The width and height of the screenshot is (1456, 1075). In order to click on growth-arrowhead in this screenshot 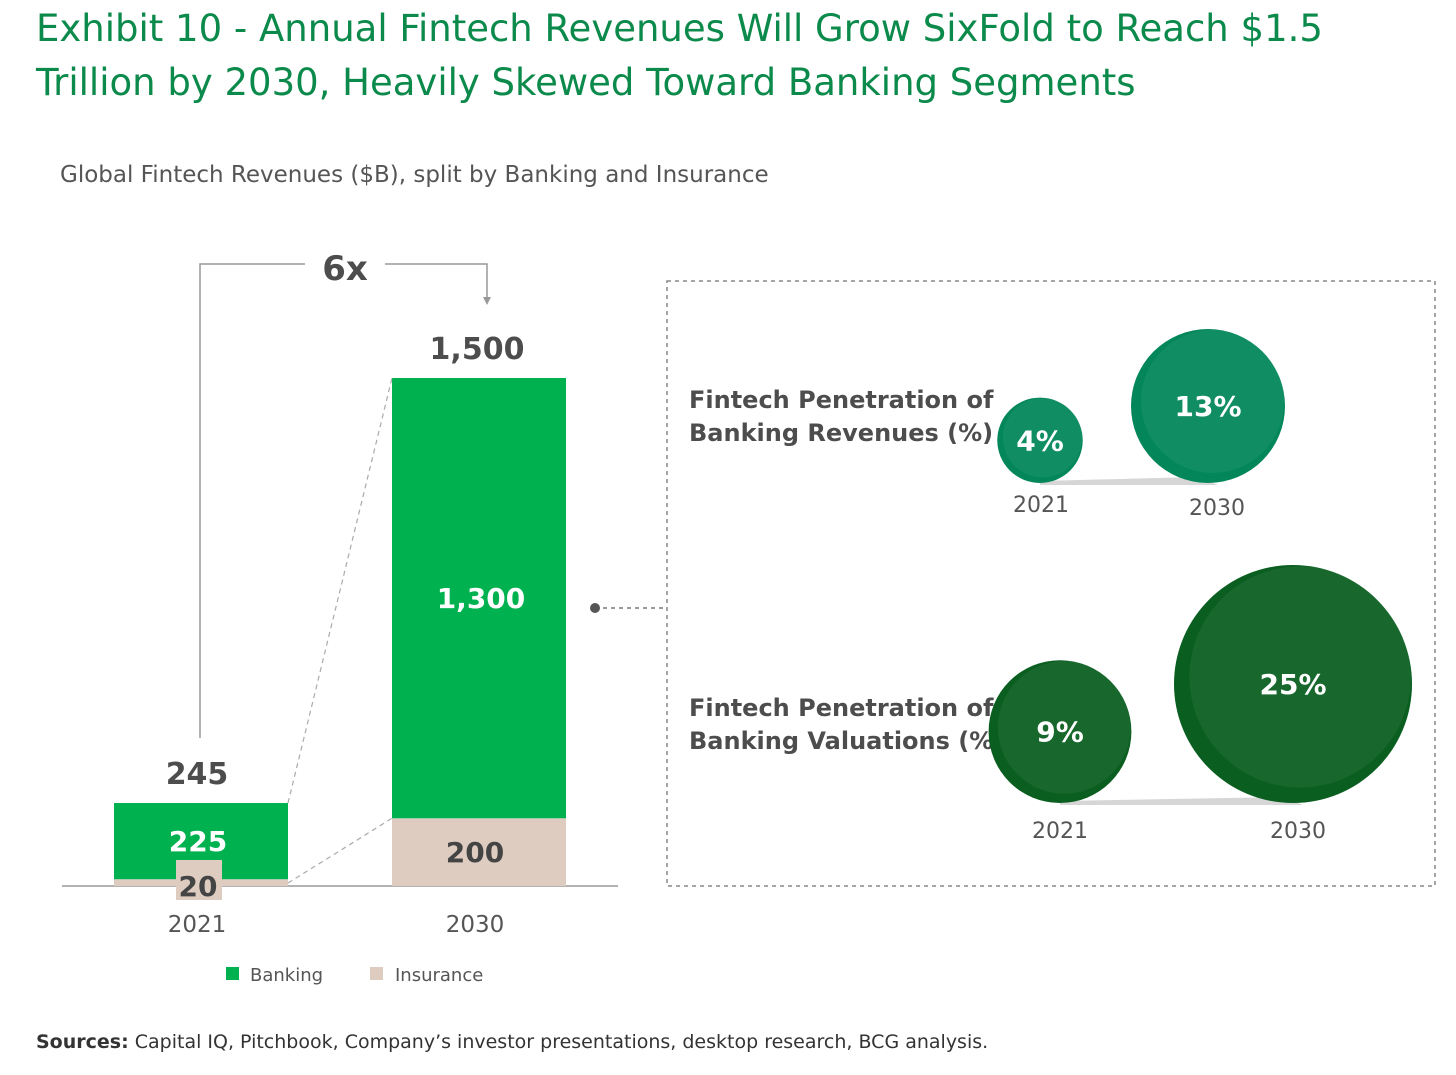, I will do `click(487, 301)`.